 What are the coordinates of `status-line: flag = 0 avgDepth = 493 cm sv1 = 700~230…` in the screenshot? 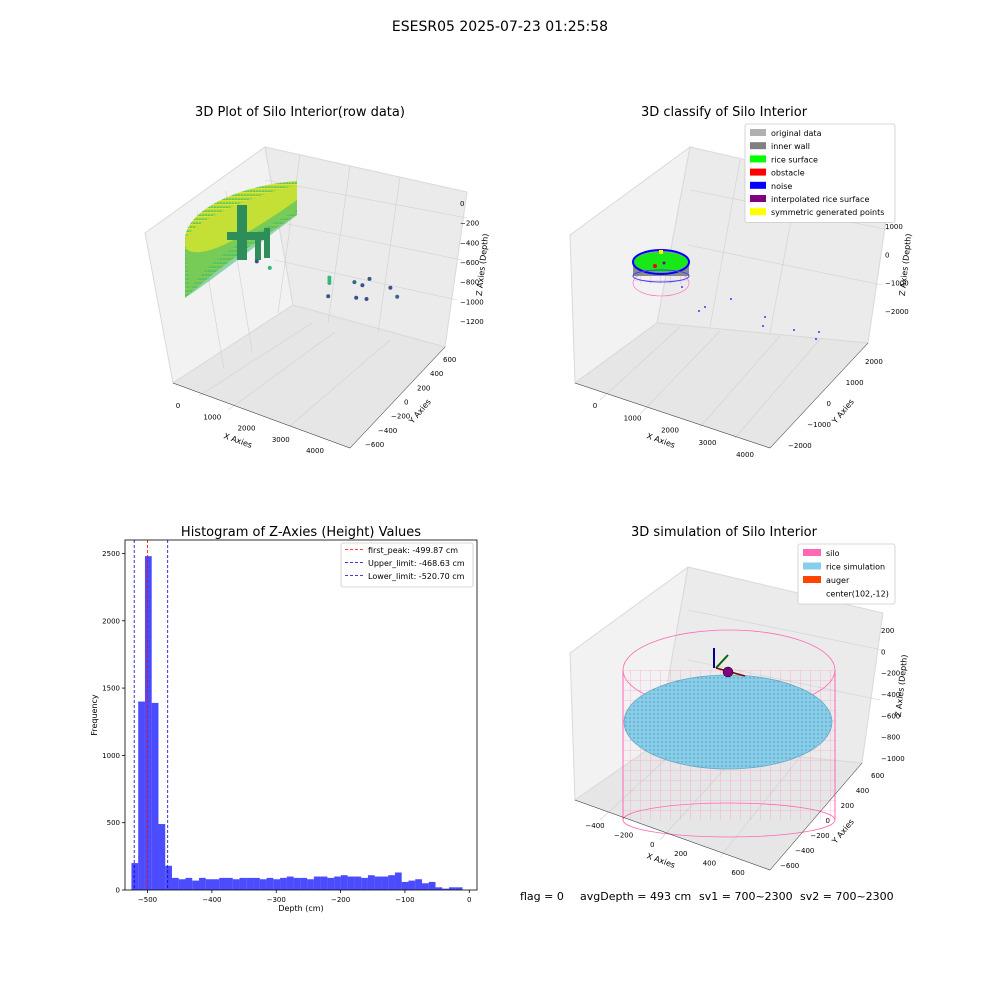 It's located at (707, 896).